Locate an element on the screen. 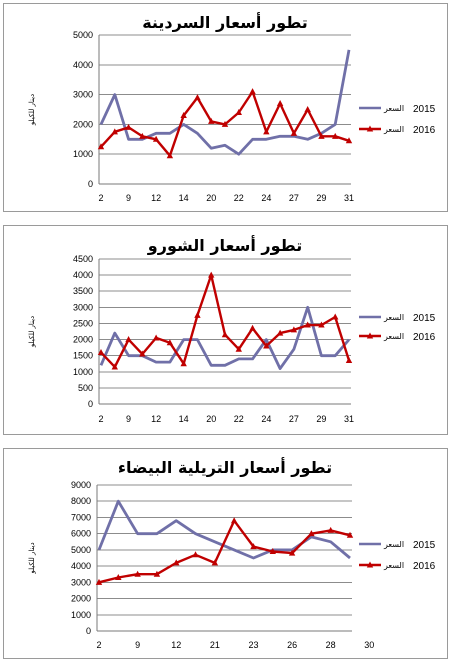 This screenshot has height=662, width=451. y-tick-label: 8000 is located at coordinates (81, 501).